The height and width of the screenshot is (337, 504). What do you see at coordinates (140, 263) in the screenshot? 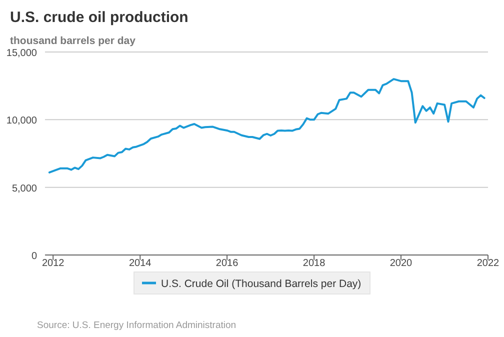
I see `x-tick-label: 2014` at bounding box center [140, 263].